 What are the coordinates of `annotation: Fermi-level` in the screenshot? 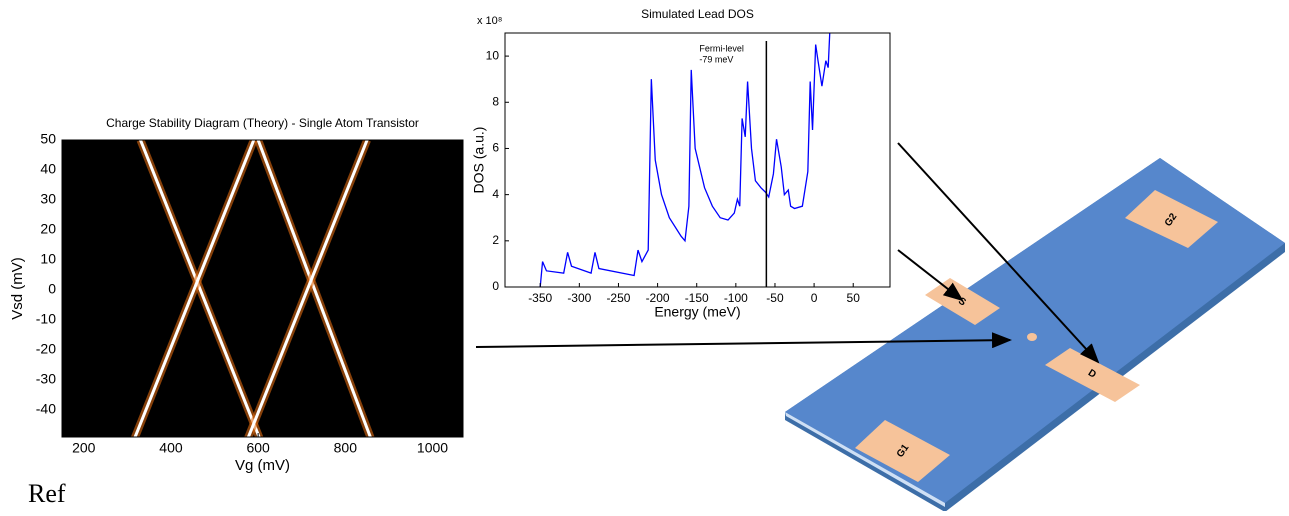 It's located at (721, 48).